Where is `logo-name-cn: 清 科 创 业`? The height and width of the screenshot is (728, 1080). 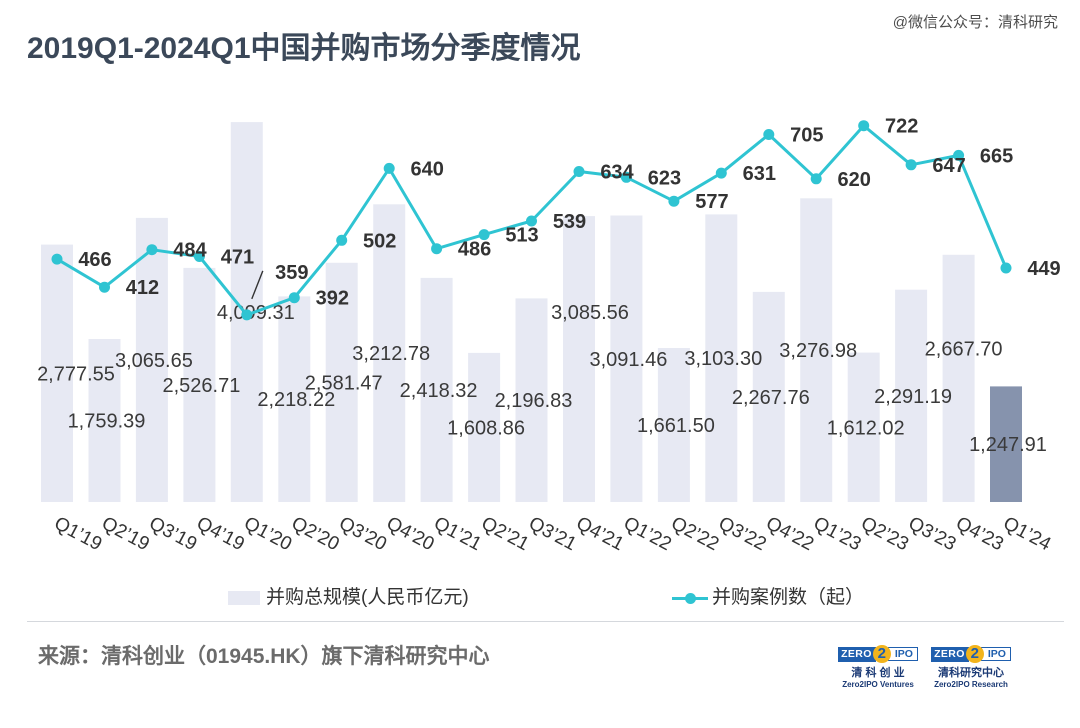
logo-name-cn: 清 科 创 业 is located at coordinates (878, 673).